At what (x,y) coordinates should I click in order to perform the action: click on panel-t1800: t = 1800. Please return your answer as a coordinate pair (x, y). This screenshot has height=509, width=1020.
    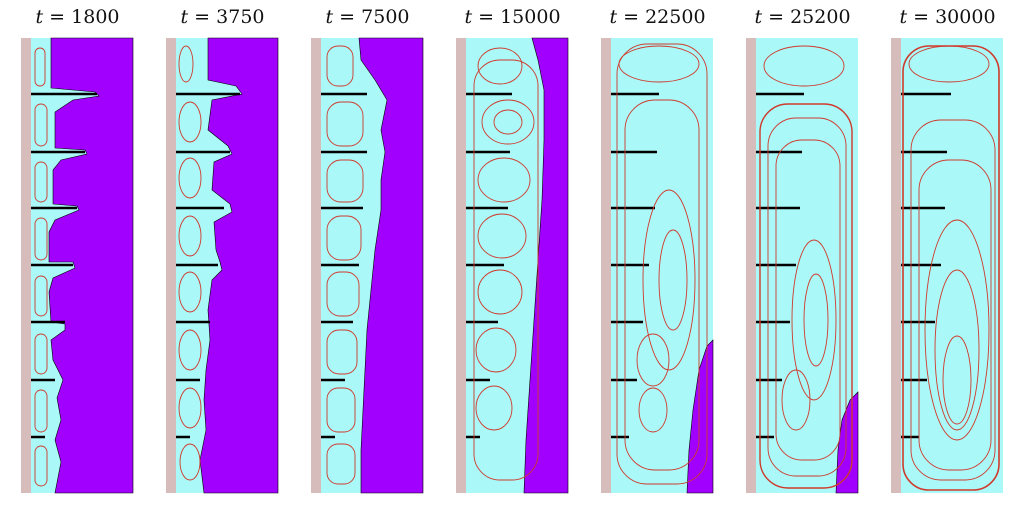
    Looking at the image, I should click on (77, 254).